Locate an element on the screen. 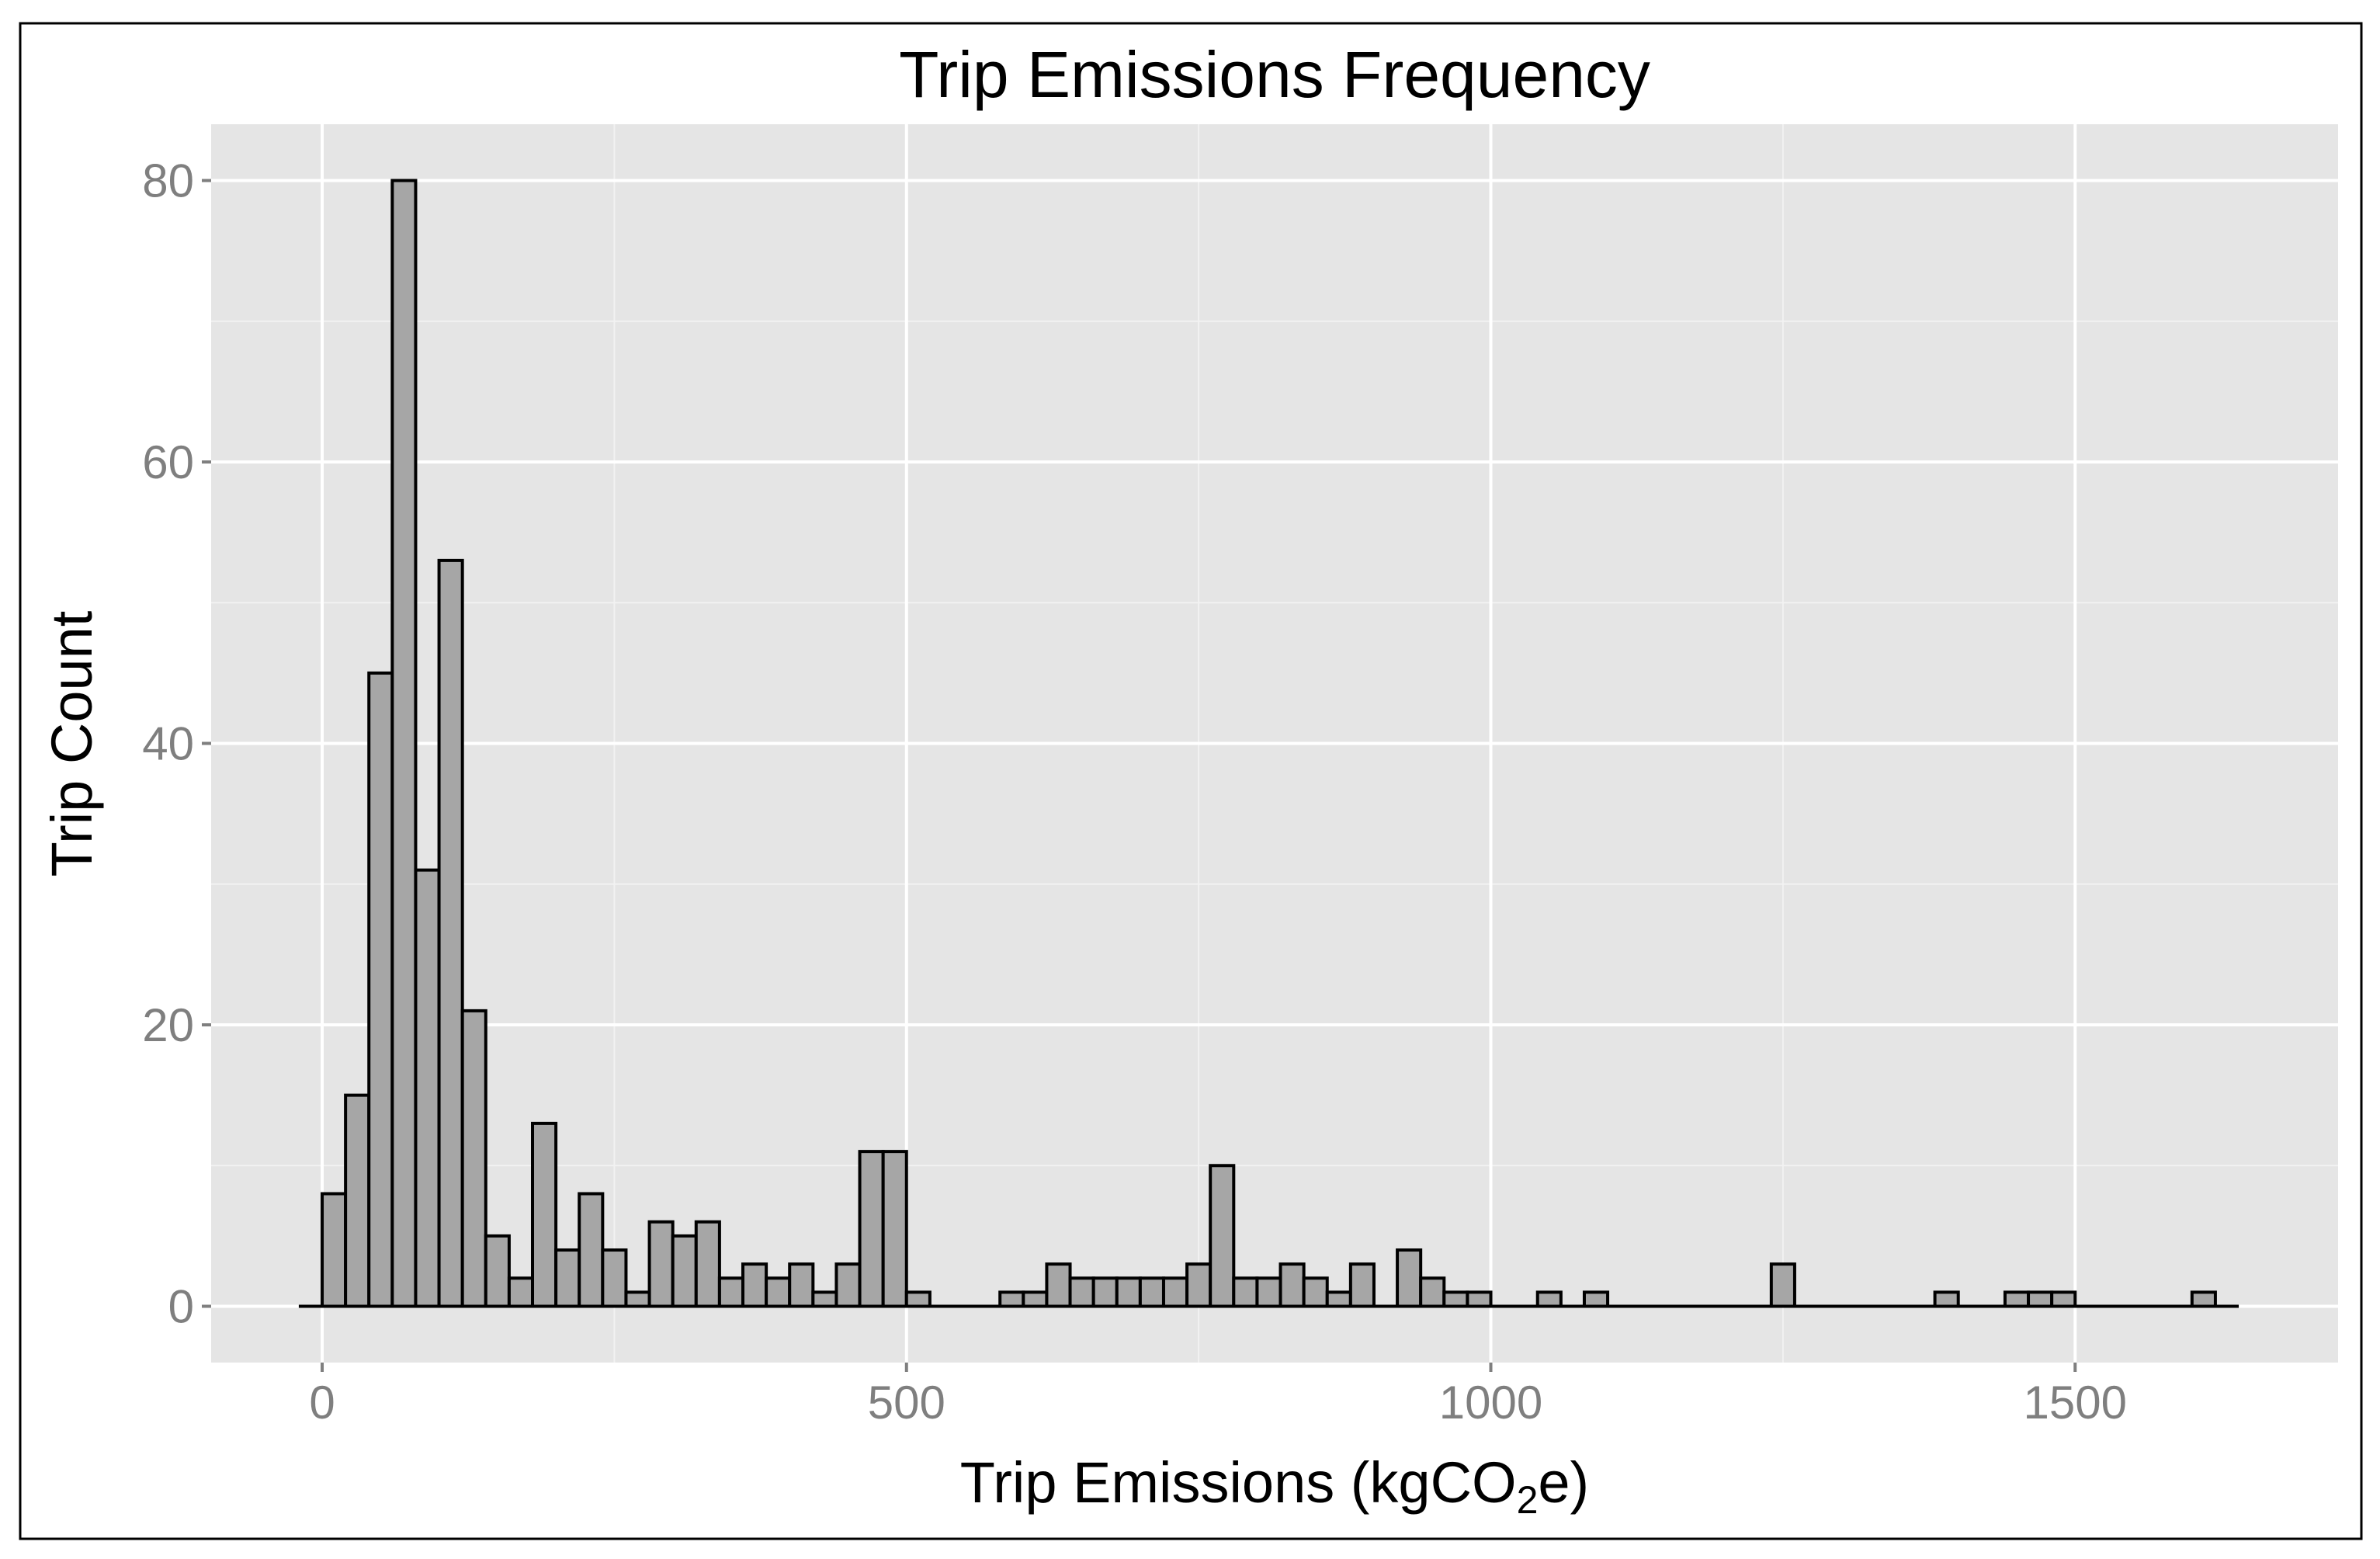 The width and height of the screenshot is (2380, 1559). x-axis-title-suffix: e) is located at coordinates (1563, 1482).